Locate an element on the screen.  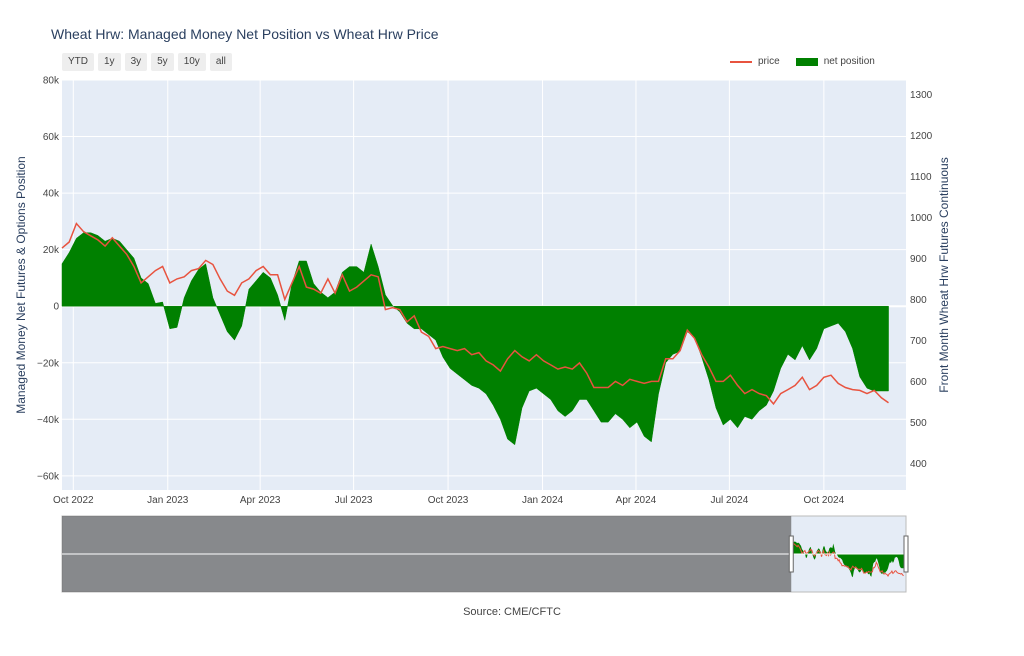
y-left-tick-label: 80k is located at coordinates (51, 81).